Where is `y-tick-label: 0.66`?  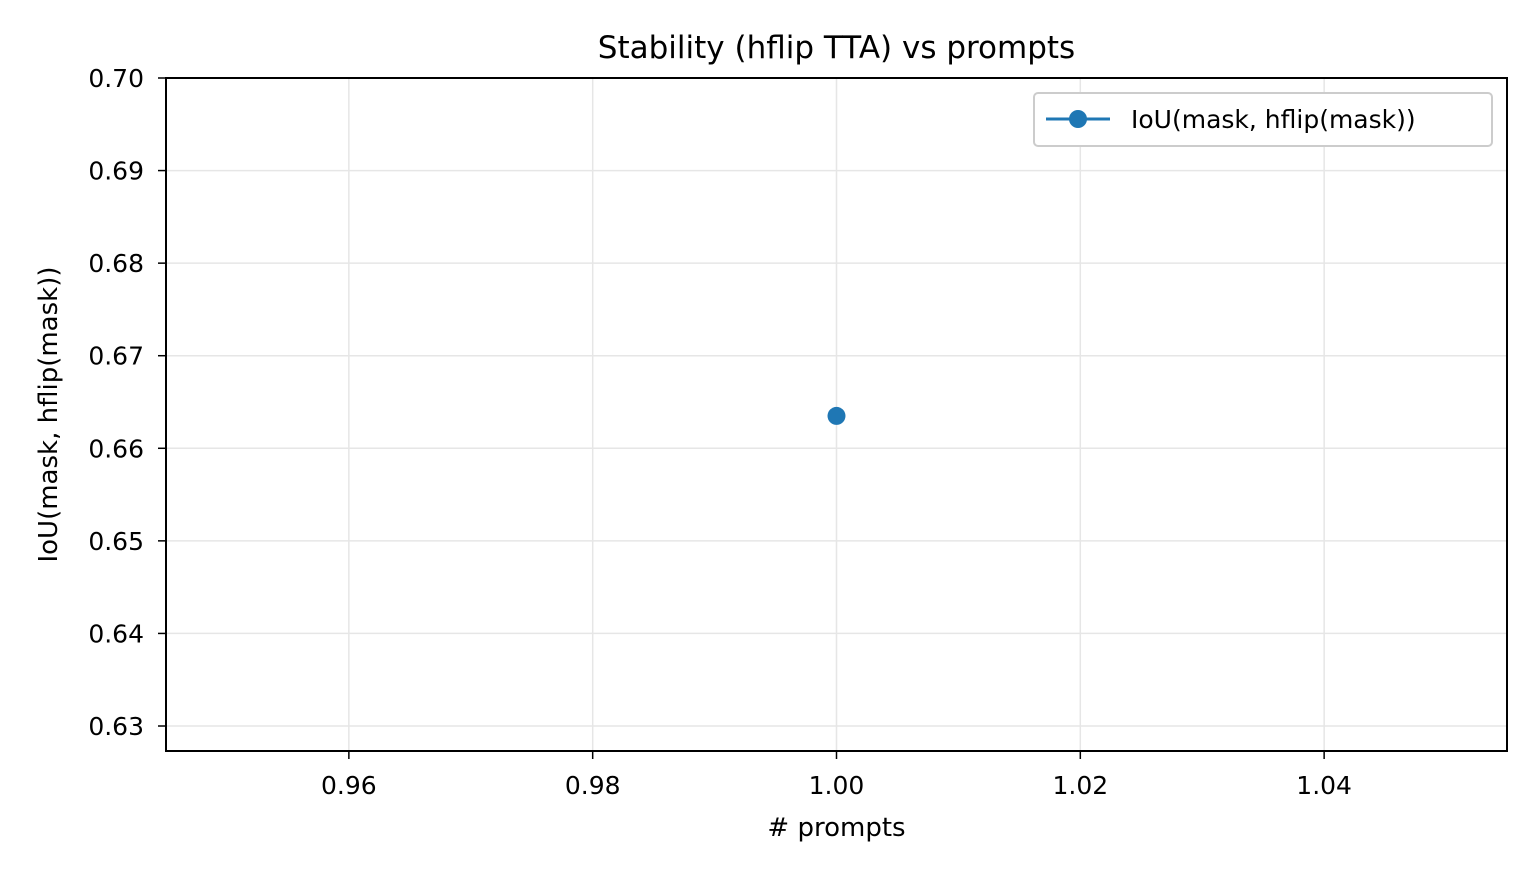
y-tick-label: 0.66 is located at coordinates (116, 448).